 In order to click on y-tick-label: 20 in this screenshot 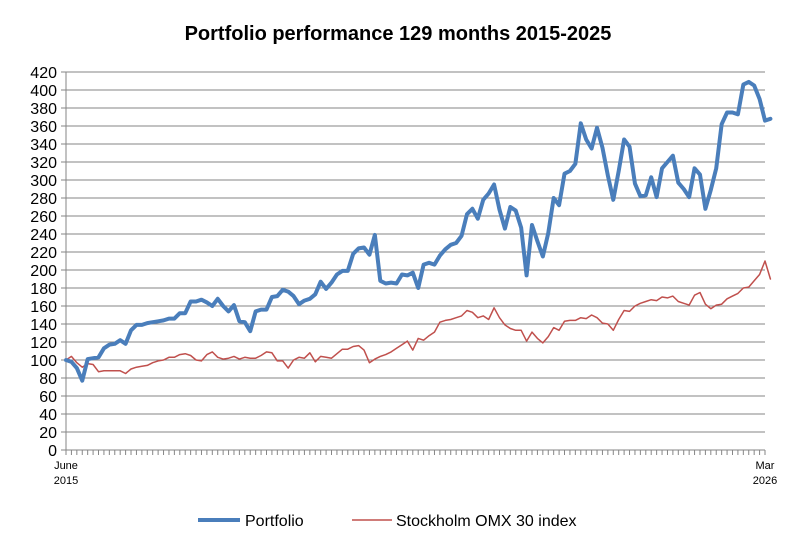, I will do `click(48, 433)`.